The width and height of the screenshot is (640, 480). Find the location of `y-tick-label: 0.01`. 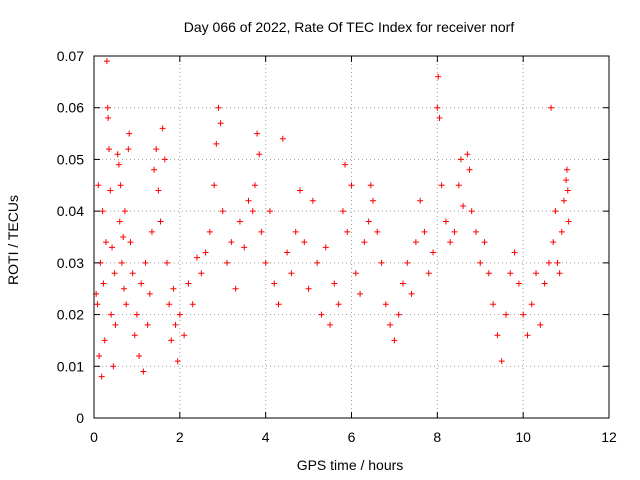

y-tick-label: 0.01 is located at coordinates (70, 366).